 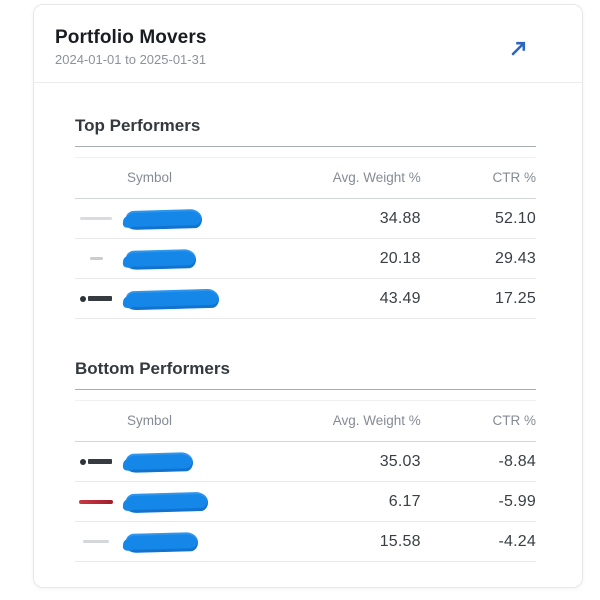 I want to click on section-heading: Top Performers, so click(x=305, y=131).